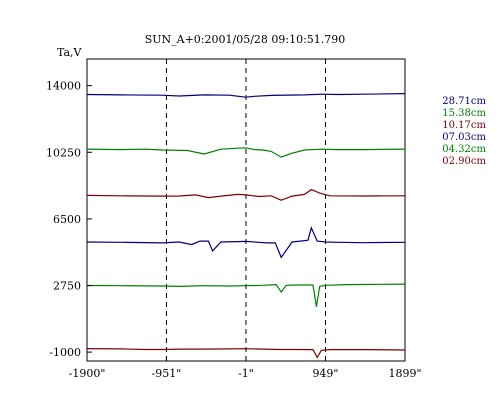 The width and height of the screenshot is (500, 400). Describe the element at coordinates (63, 152) in the screenshot. I see `y-tick-label-1: 10250` at that location.